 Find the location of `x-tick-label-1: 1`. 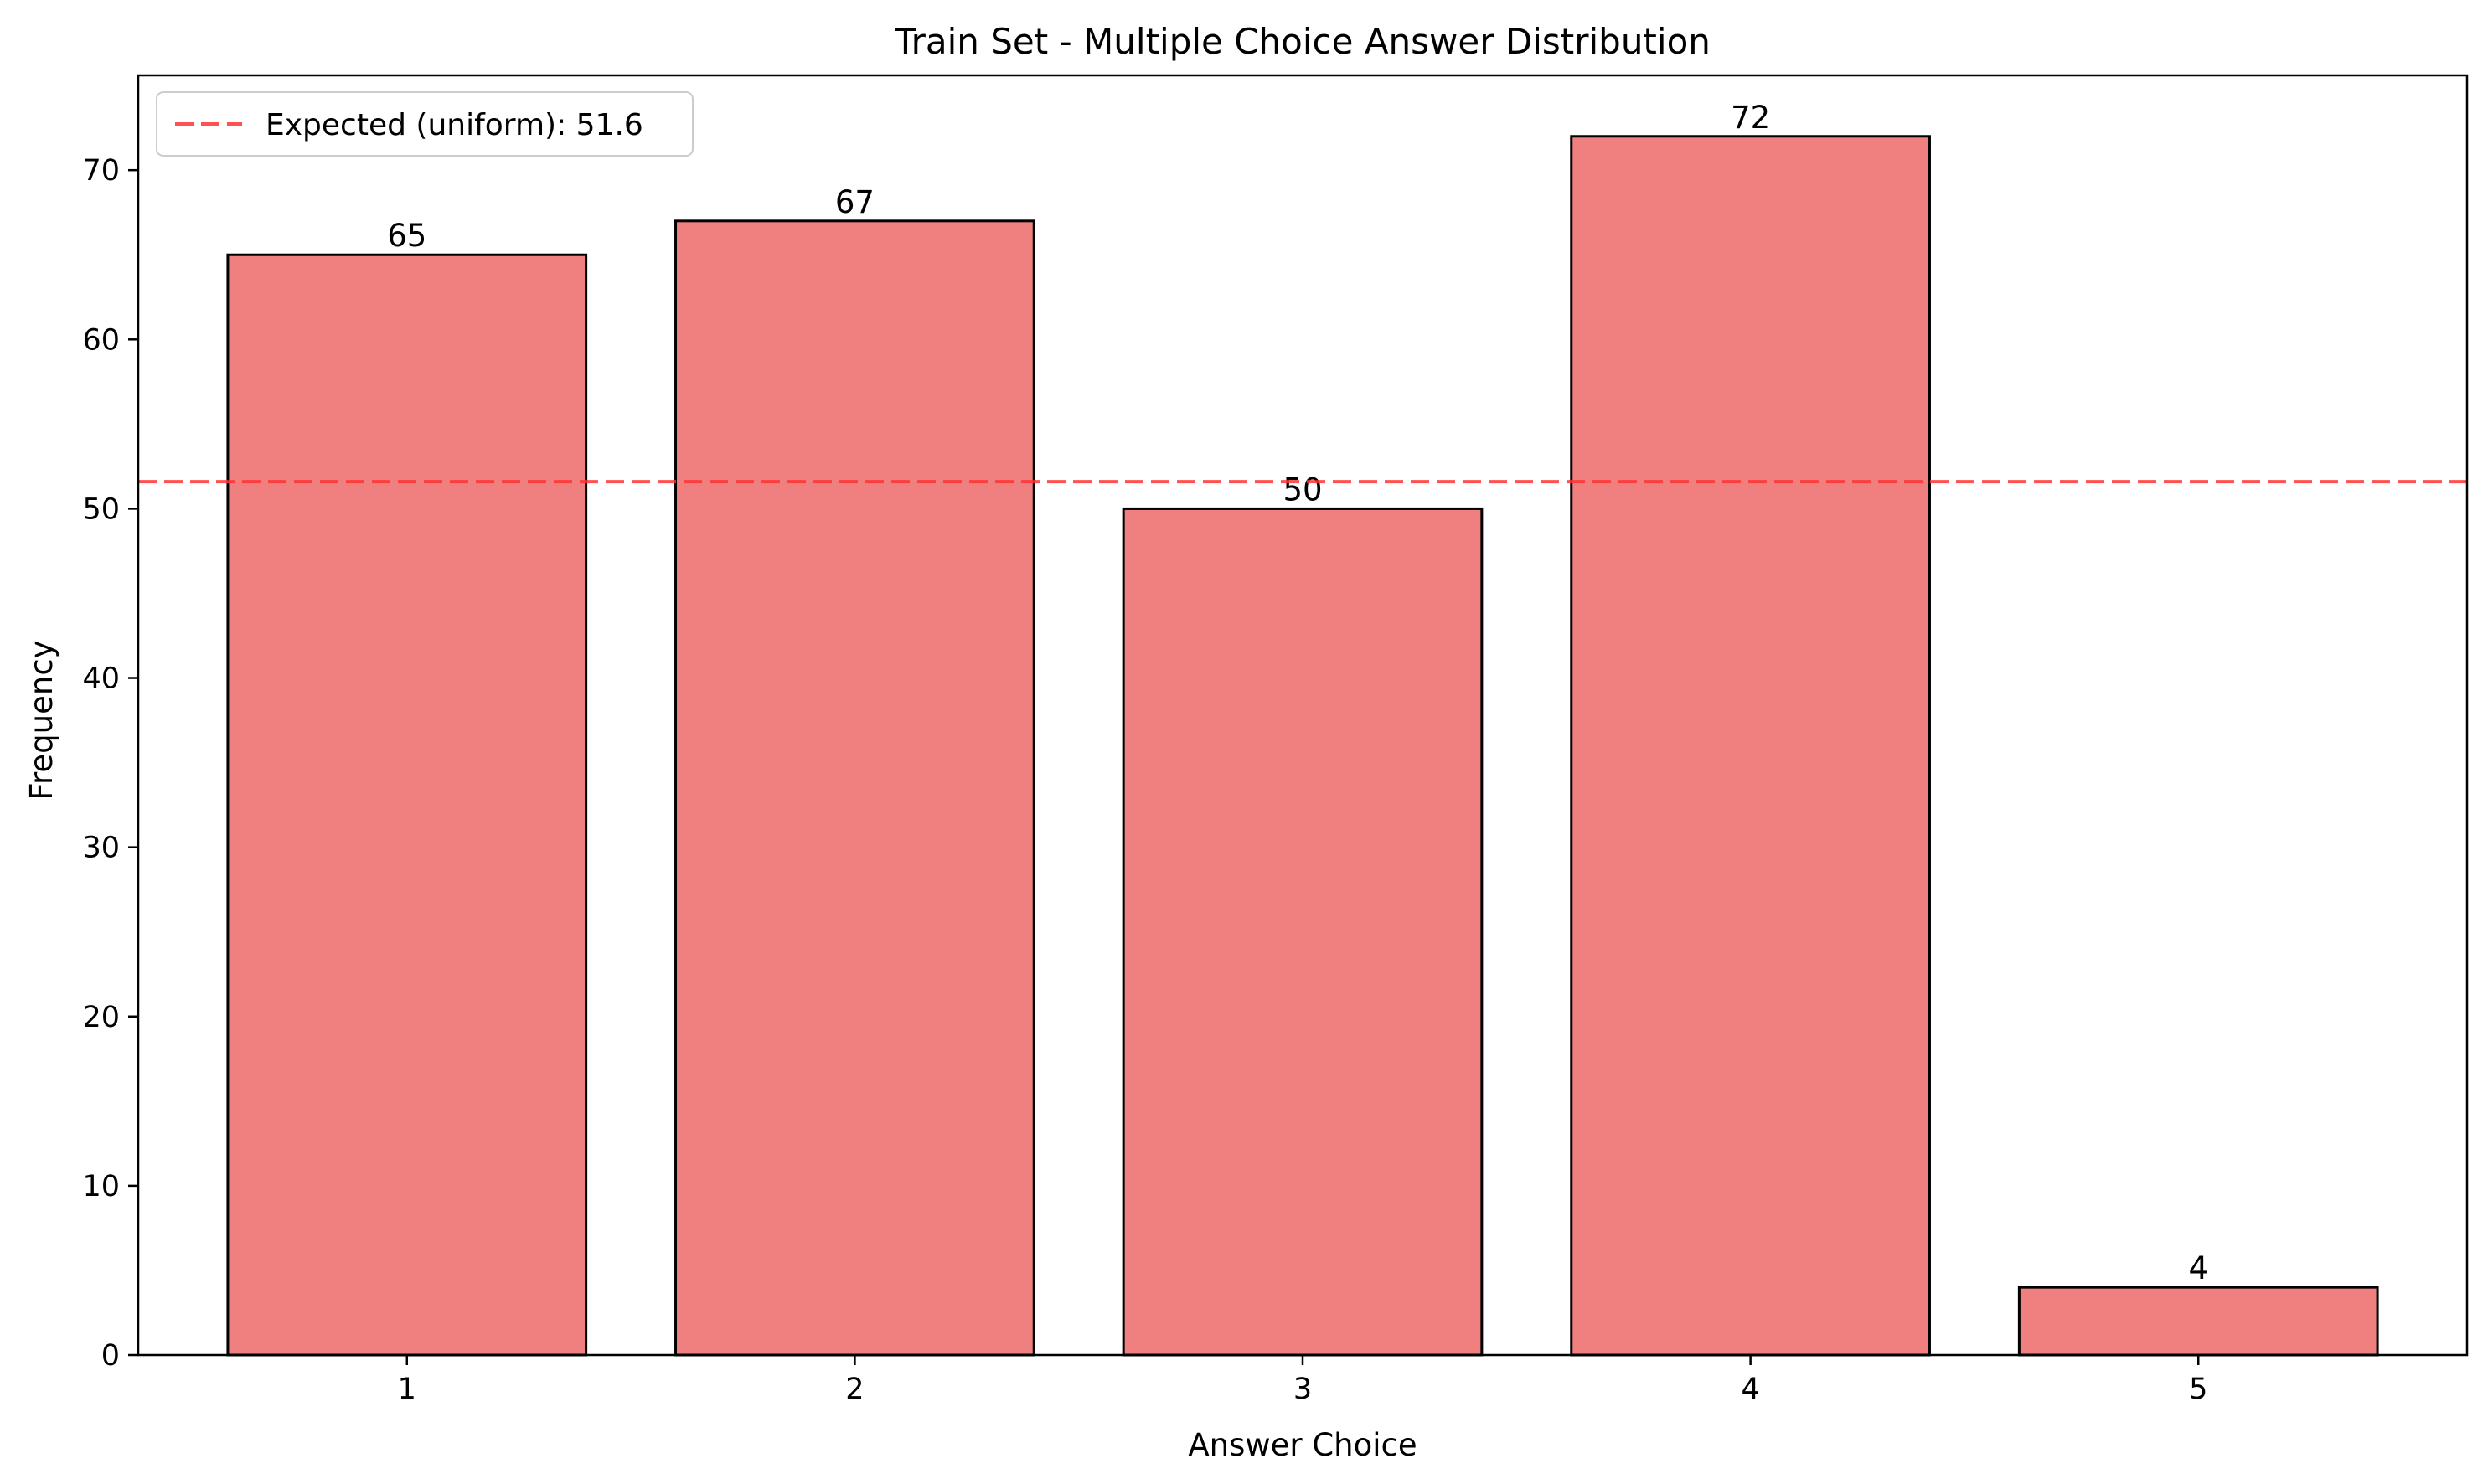

x-tick-label-1: 1 is located at coordinates (407, 1389).